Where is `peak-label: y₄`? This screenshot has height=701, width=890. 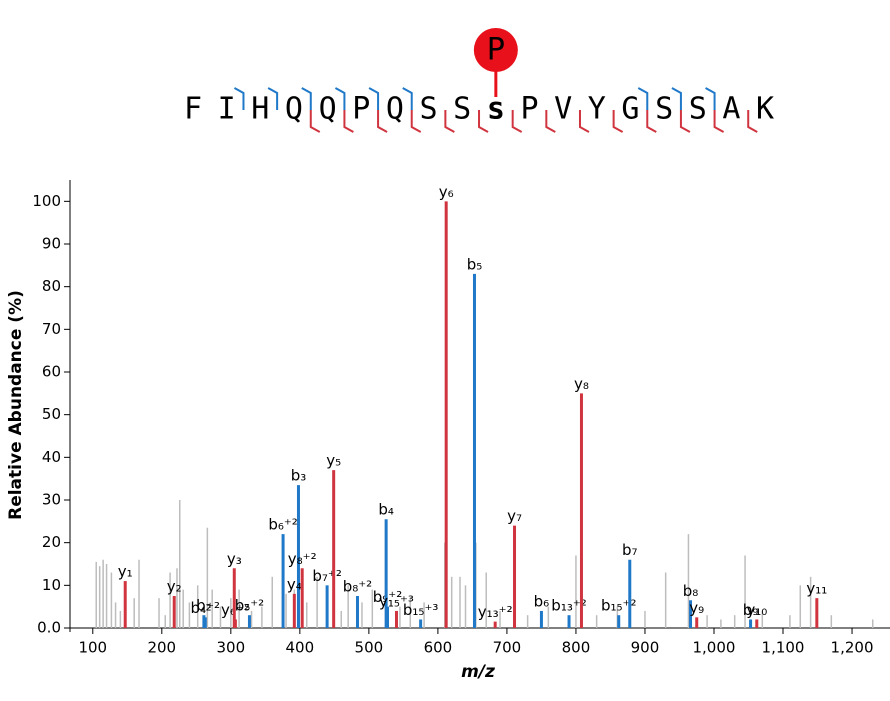
peak-label: y₄ is located at coordinates (294, 584).